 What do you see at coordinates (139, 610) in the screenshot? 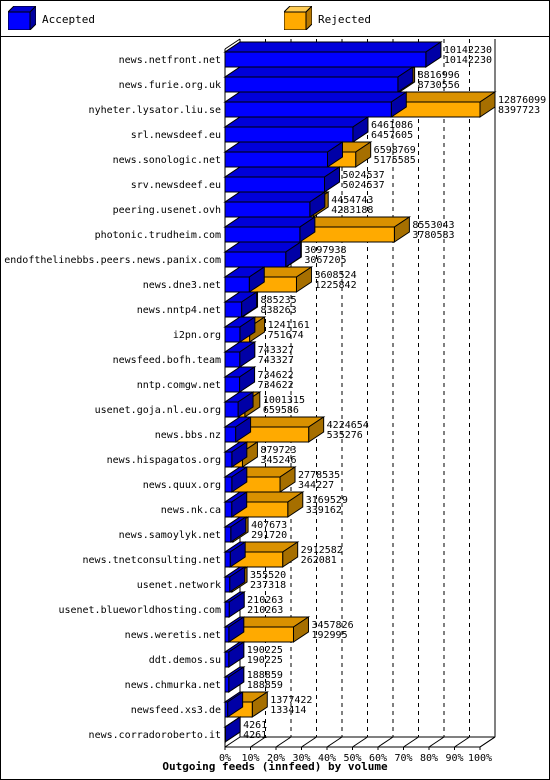
I see `category-label: usenet.blueworldhosting.com` at bounding box center [139, 610].